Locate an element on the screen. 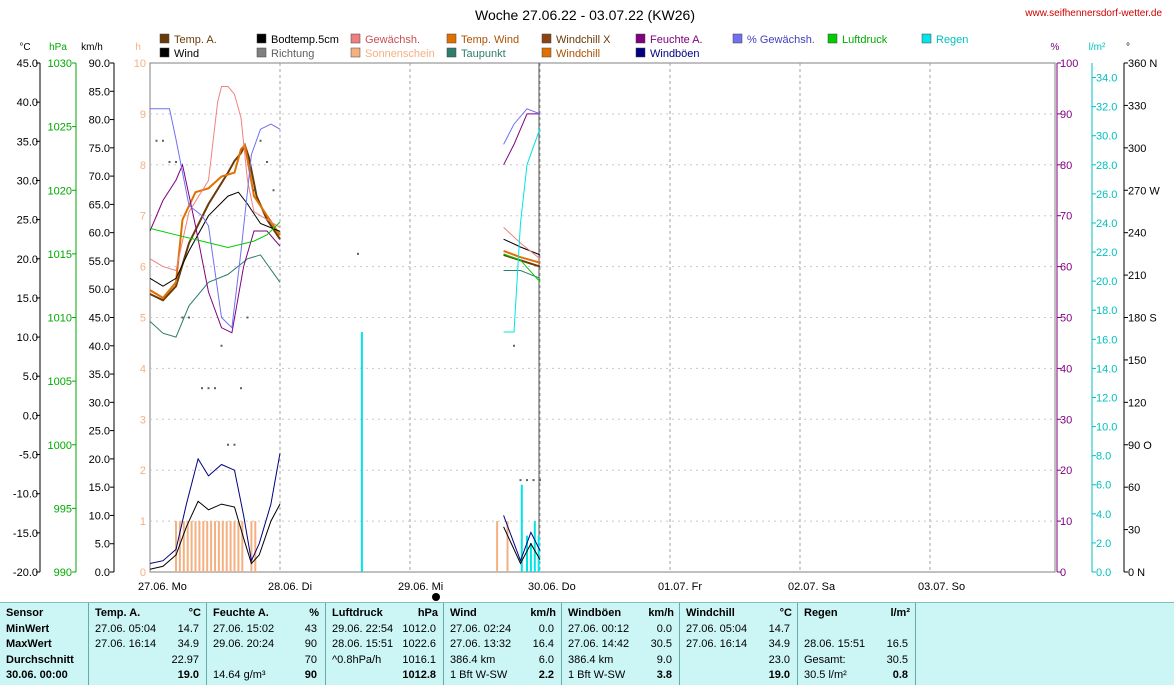 The image size is (1174, 685). legend-label: Luftdruck is located at coordinates (865, 40).